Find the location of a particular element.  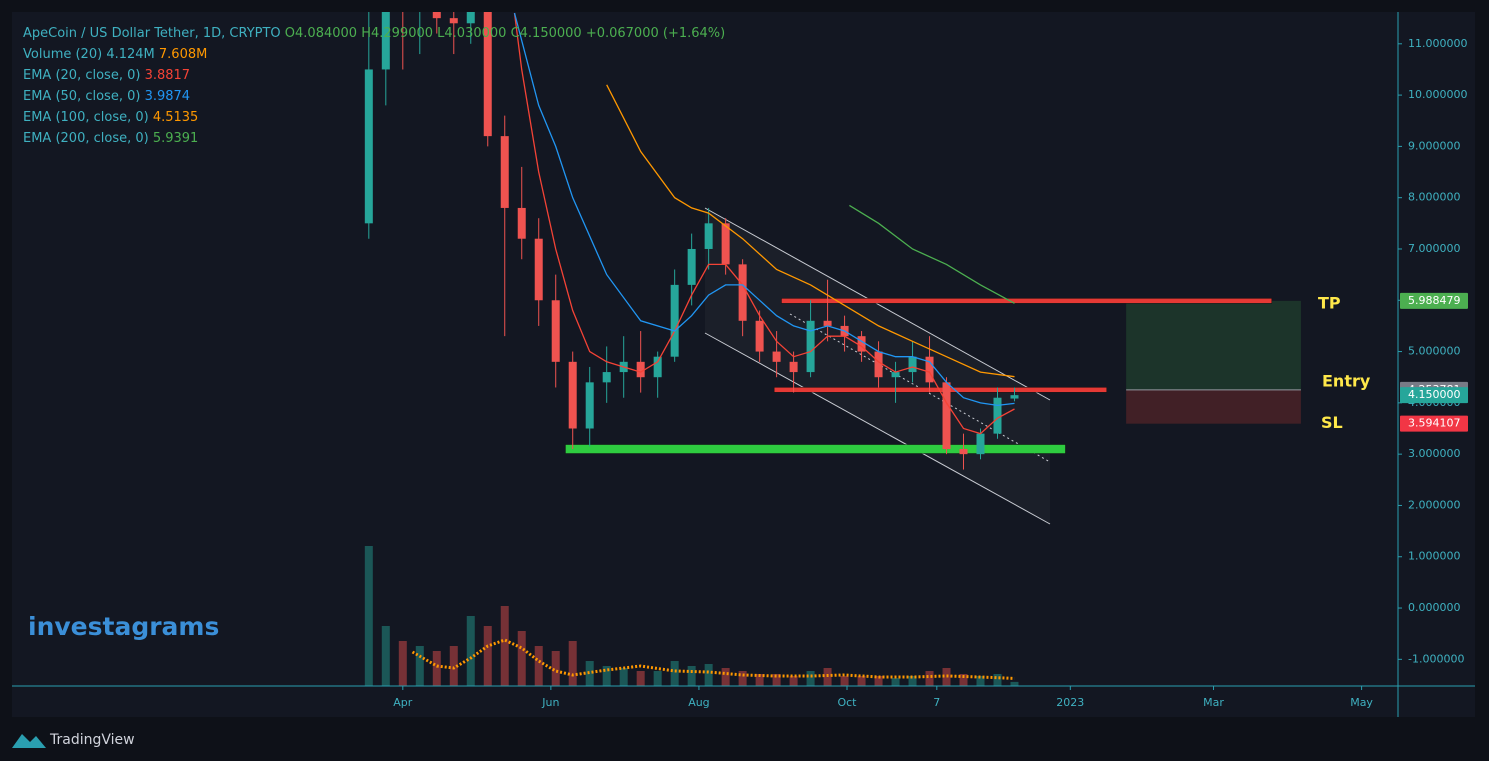

last-price-tag: 4.150000 is located at coordinates (1434, 394).